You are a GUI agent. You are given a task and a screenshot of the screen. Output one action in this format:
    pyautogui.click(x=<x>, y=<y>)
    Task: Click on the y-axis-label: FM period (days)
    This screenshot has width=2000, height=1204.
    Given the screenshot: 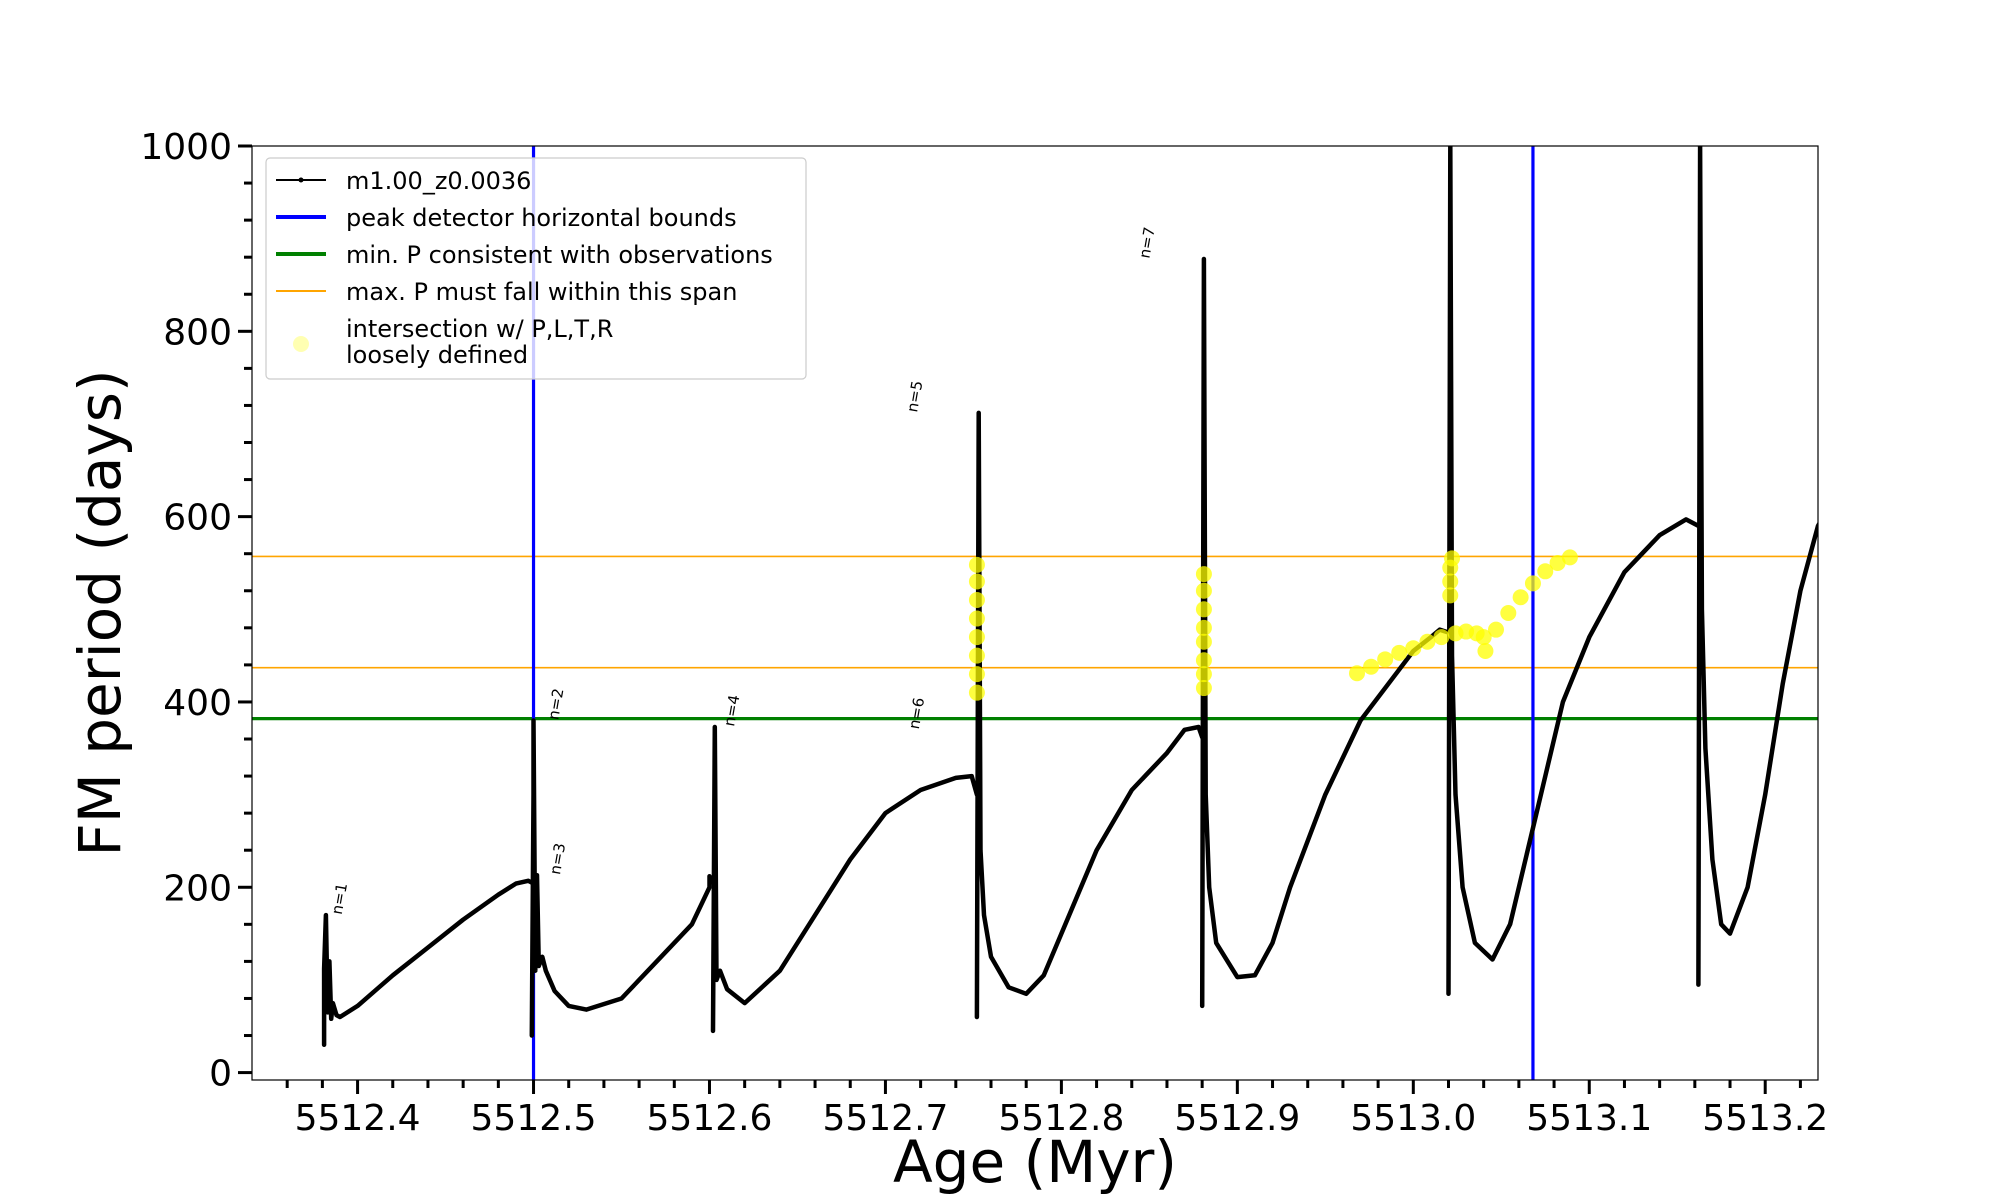 What is the action you would take?
    pyautogui.click(x=100, y=612)
    